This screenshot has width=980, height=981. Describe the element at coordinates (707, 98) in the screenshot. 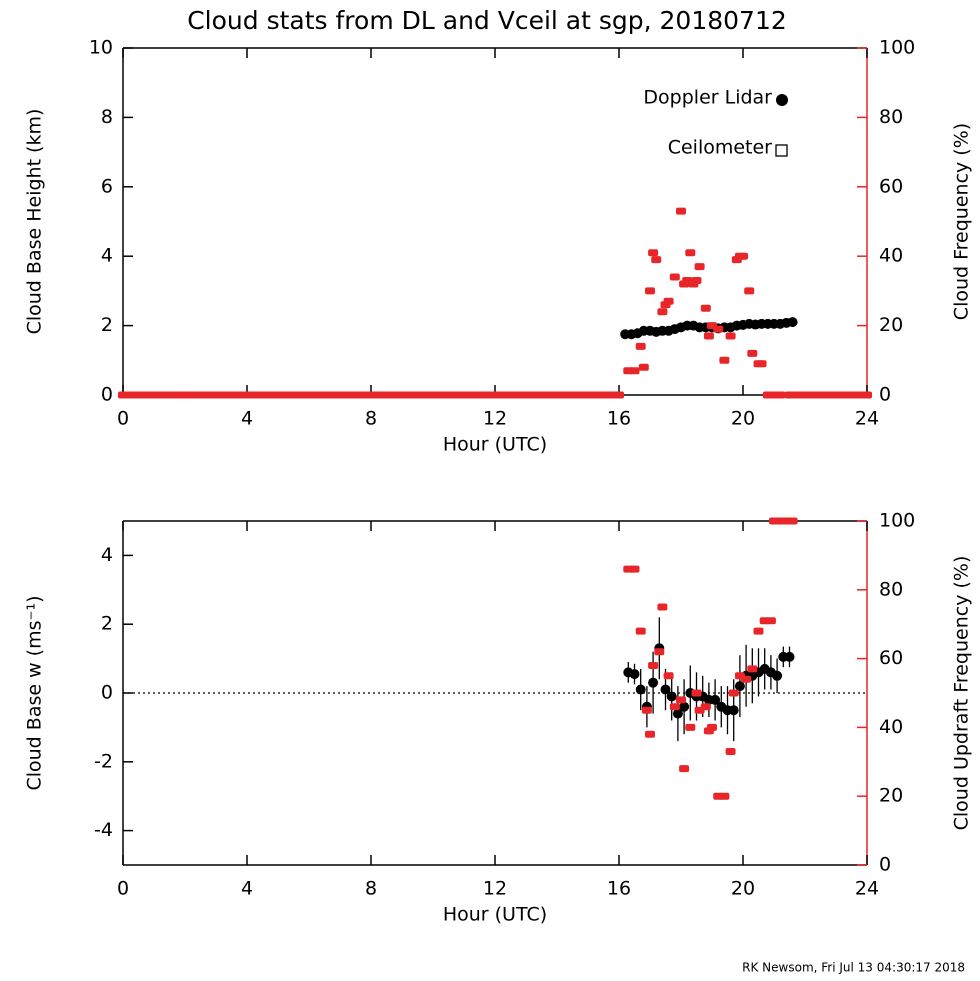

I see `legend-label: Doppler Lidar` at that location.